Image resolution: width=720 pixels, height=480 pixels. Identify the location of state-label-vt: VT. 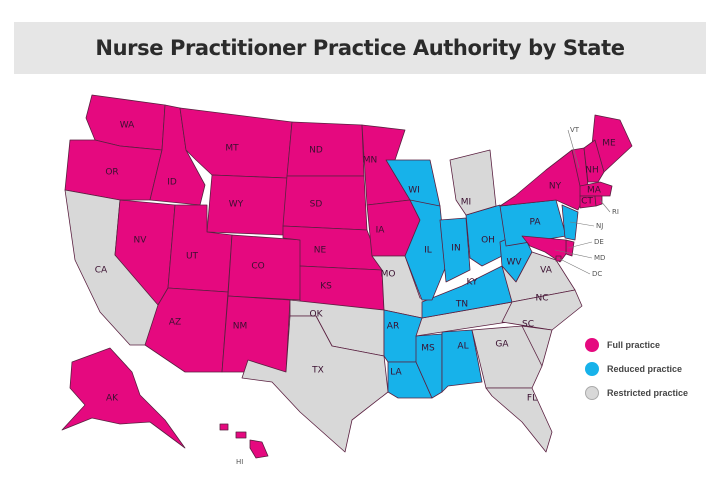
(575, 130).